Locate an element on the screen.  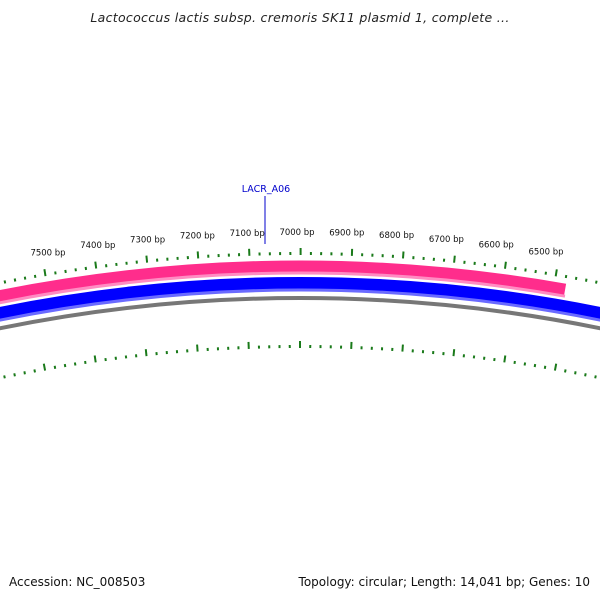
forward-strand-feature is located at coordinates (283, 282).